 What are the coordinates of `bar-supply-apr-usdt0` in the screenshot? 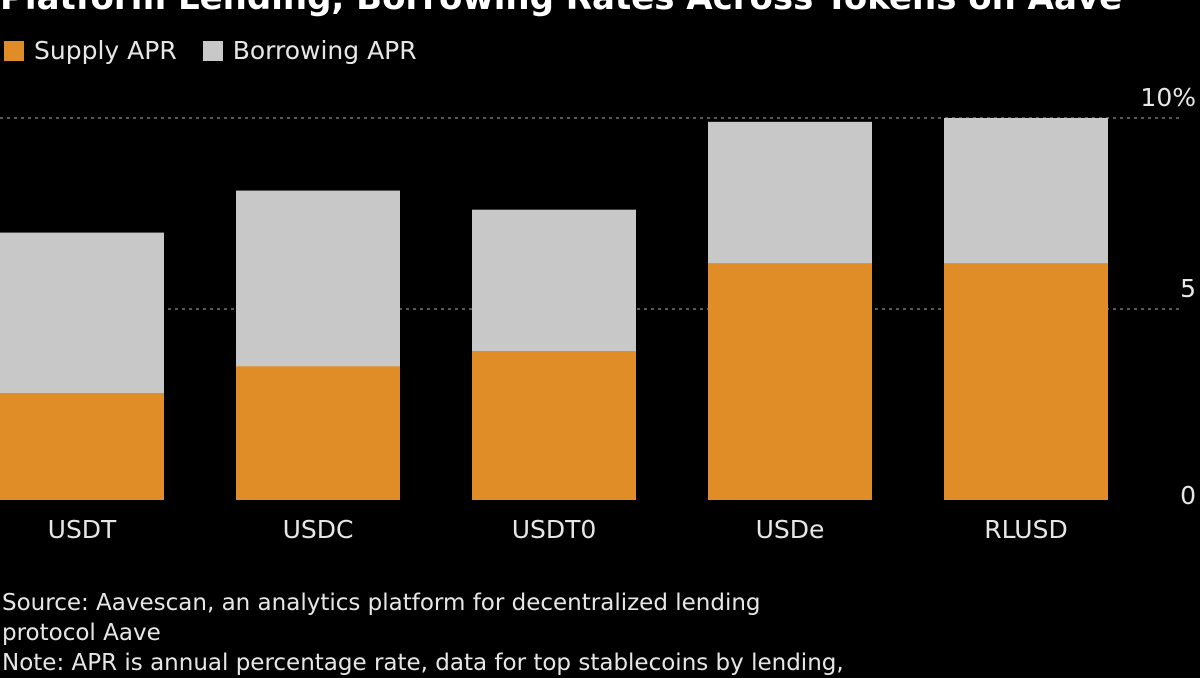 It's located at (554, 425).